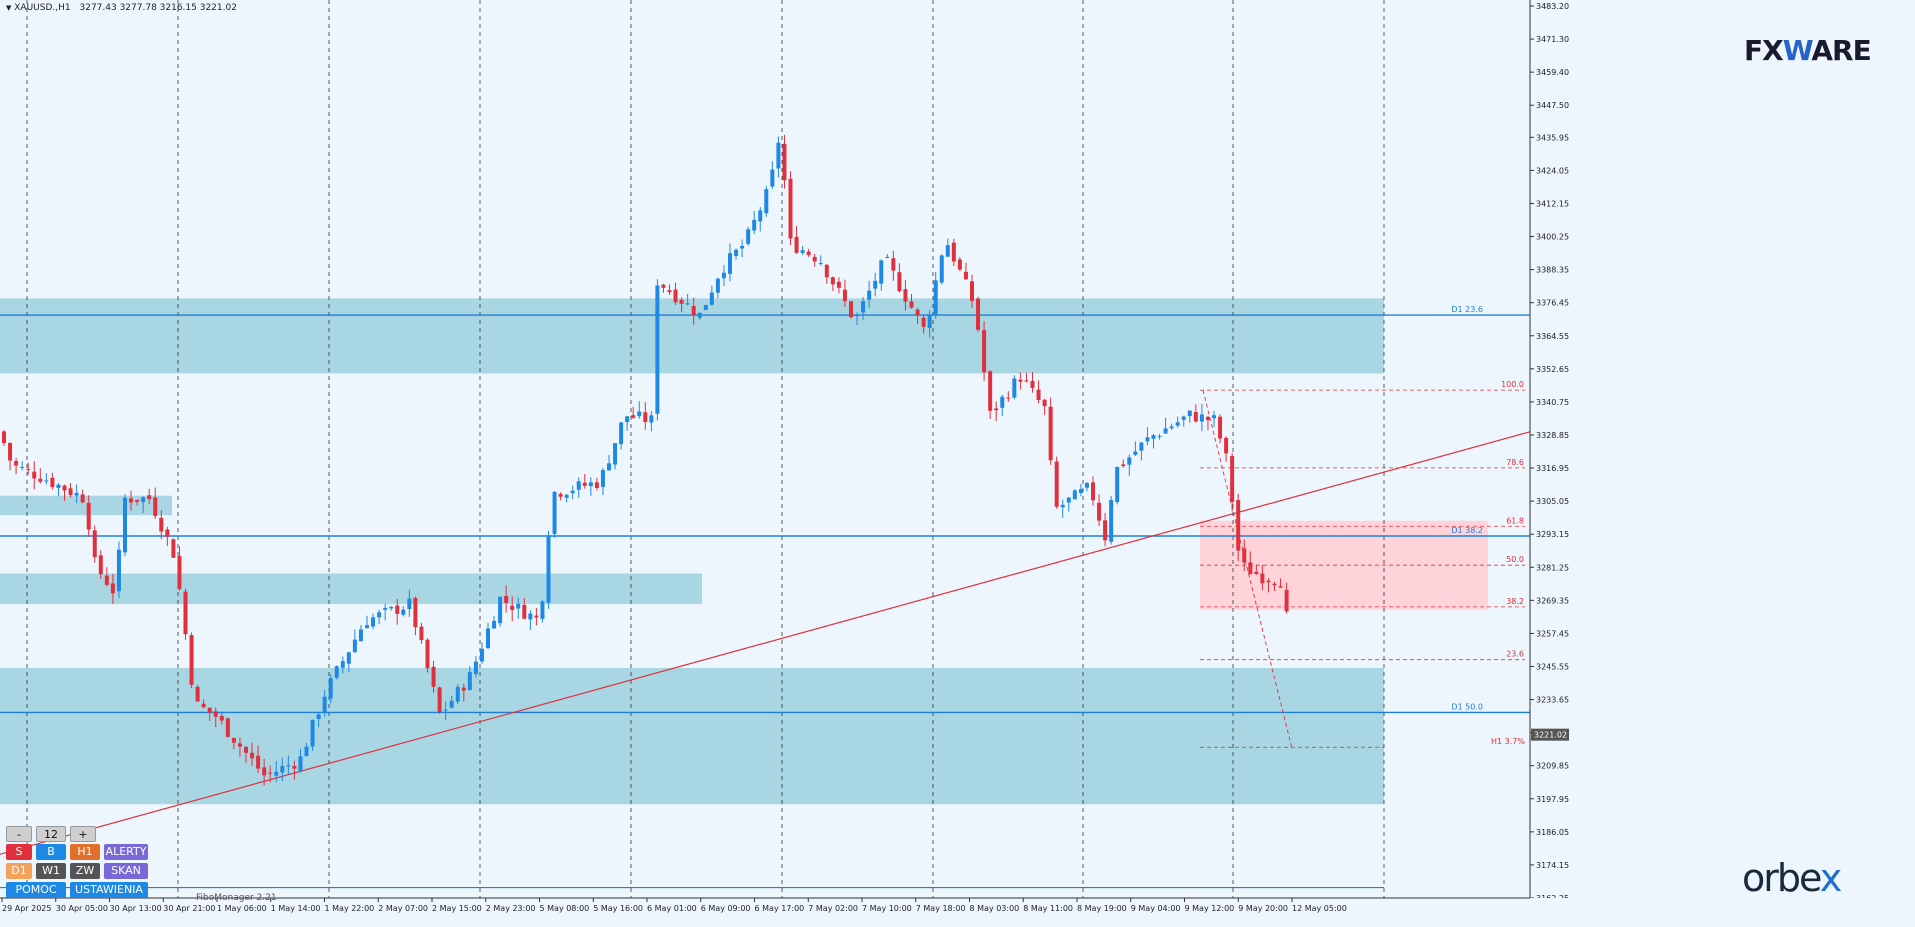 This screenshot has width=1915, height=927. I want to click on zw-button: ZW, so click(85, 871).